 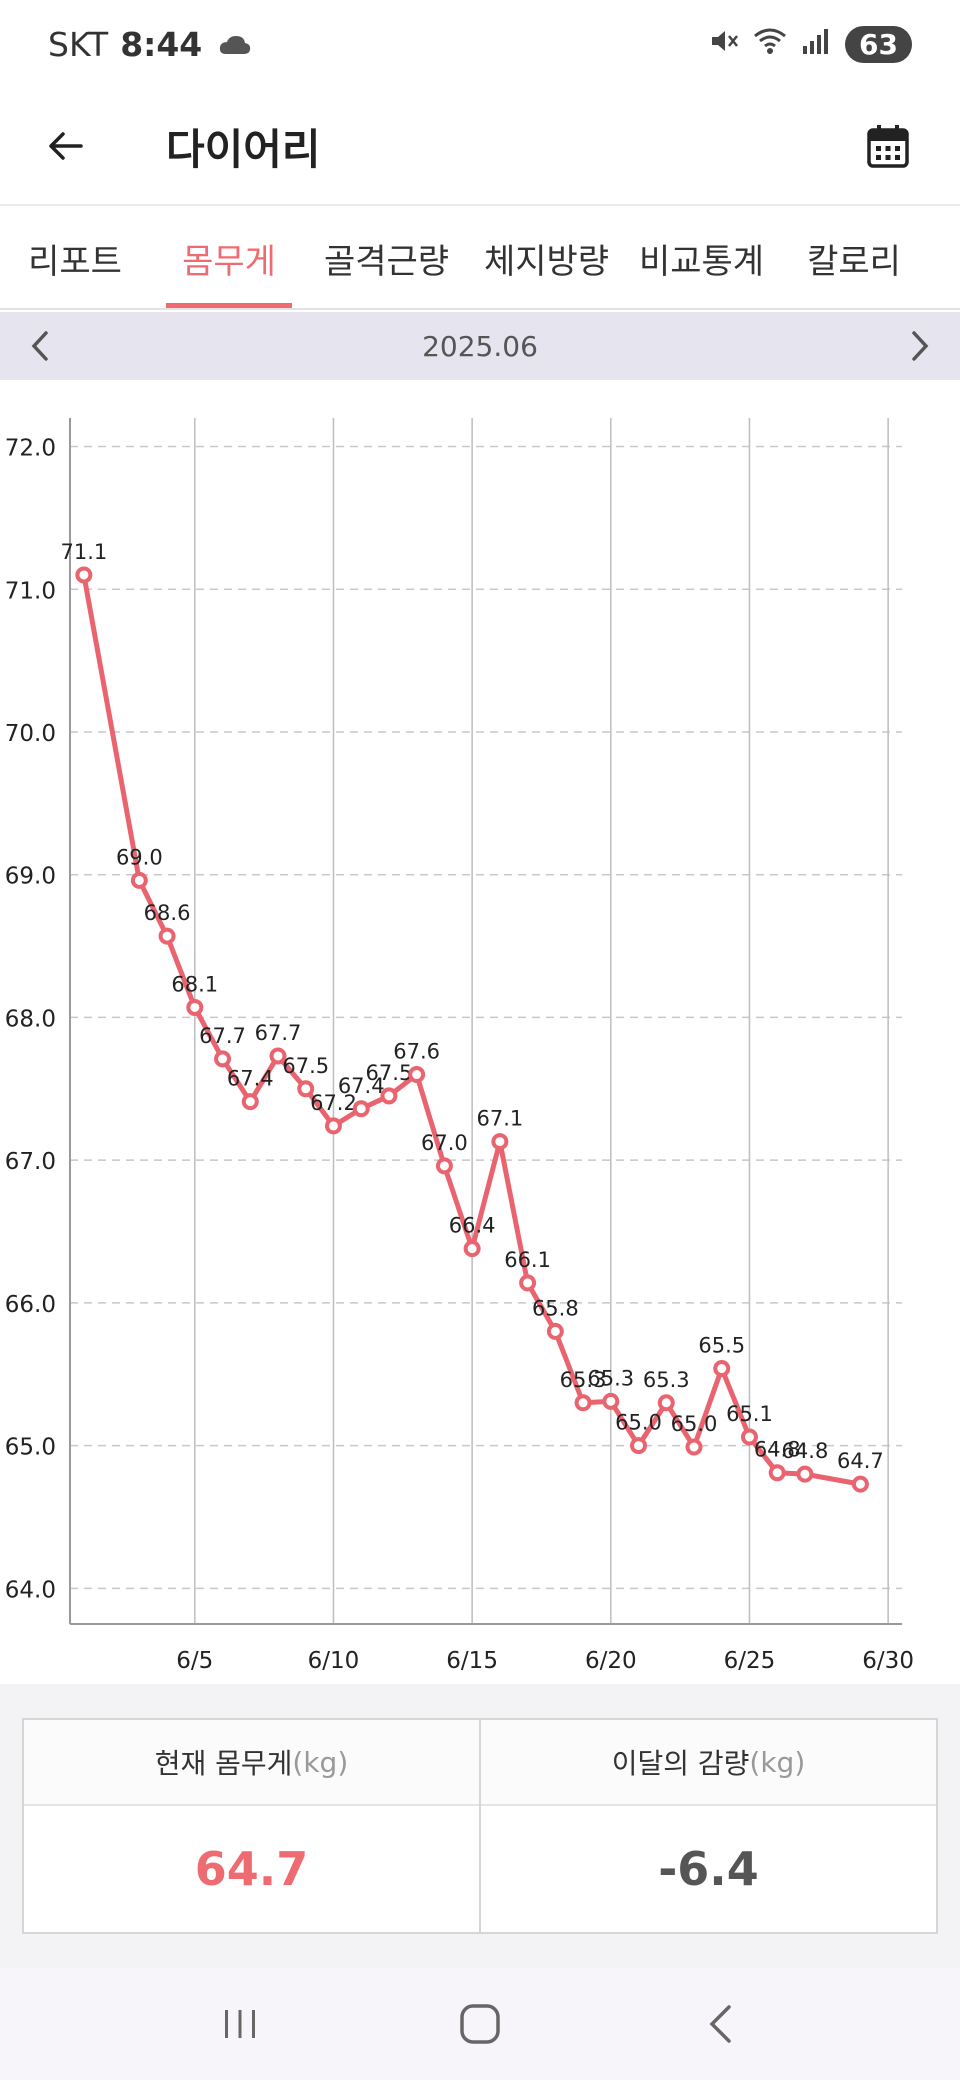 What do you see at coordinates (860, 1461) in the screenshot?
I see `data-label: 64.7` at bounding box center [860, 1461].